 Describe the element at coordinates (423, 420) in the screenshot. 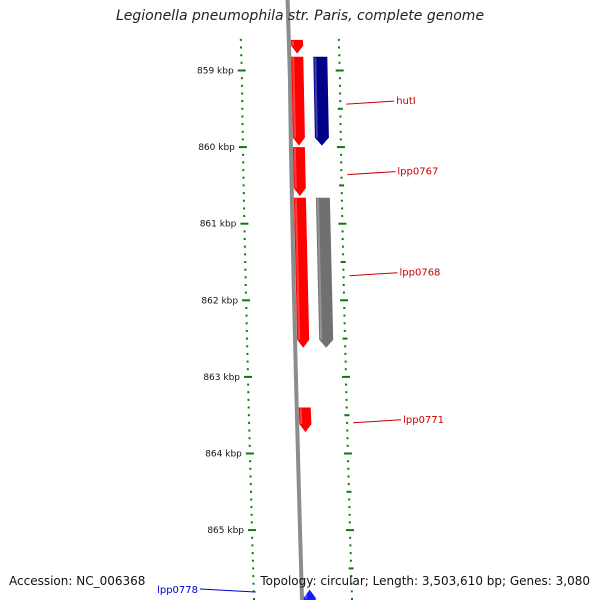

I see `gene-label-lpp0771: lpp0771` at that location.